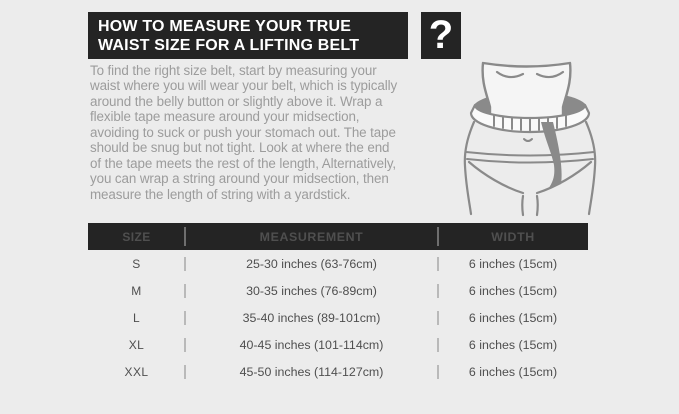  I want to click on hip-line-left, so click(469, 168).